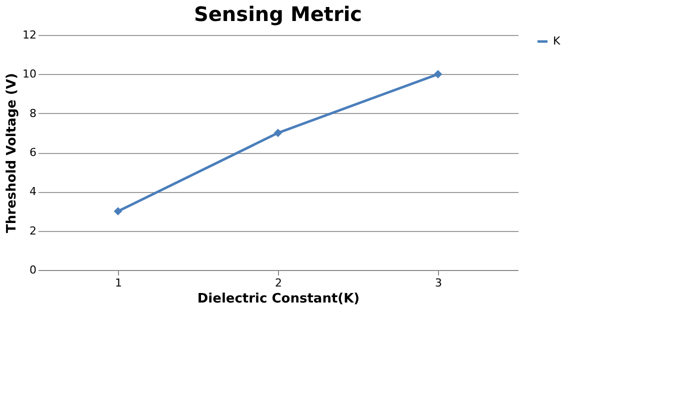 This screenshot has height=406, width=685. I want to click on y-tick-label: 4, so click(33, 191).